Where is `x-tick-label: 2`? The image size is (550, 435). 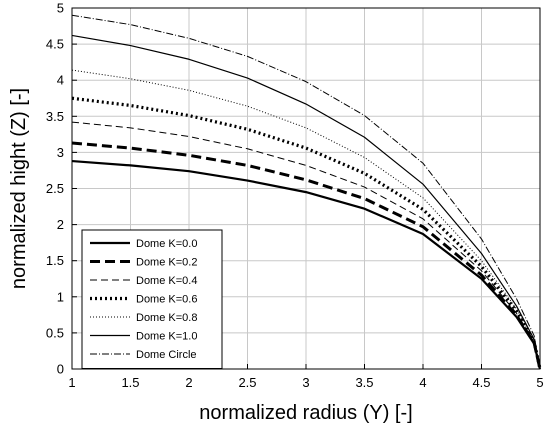 x-tick-label: 2 is located at coordinates (188, 382).